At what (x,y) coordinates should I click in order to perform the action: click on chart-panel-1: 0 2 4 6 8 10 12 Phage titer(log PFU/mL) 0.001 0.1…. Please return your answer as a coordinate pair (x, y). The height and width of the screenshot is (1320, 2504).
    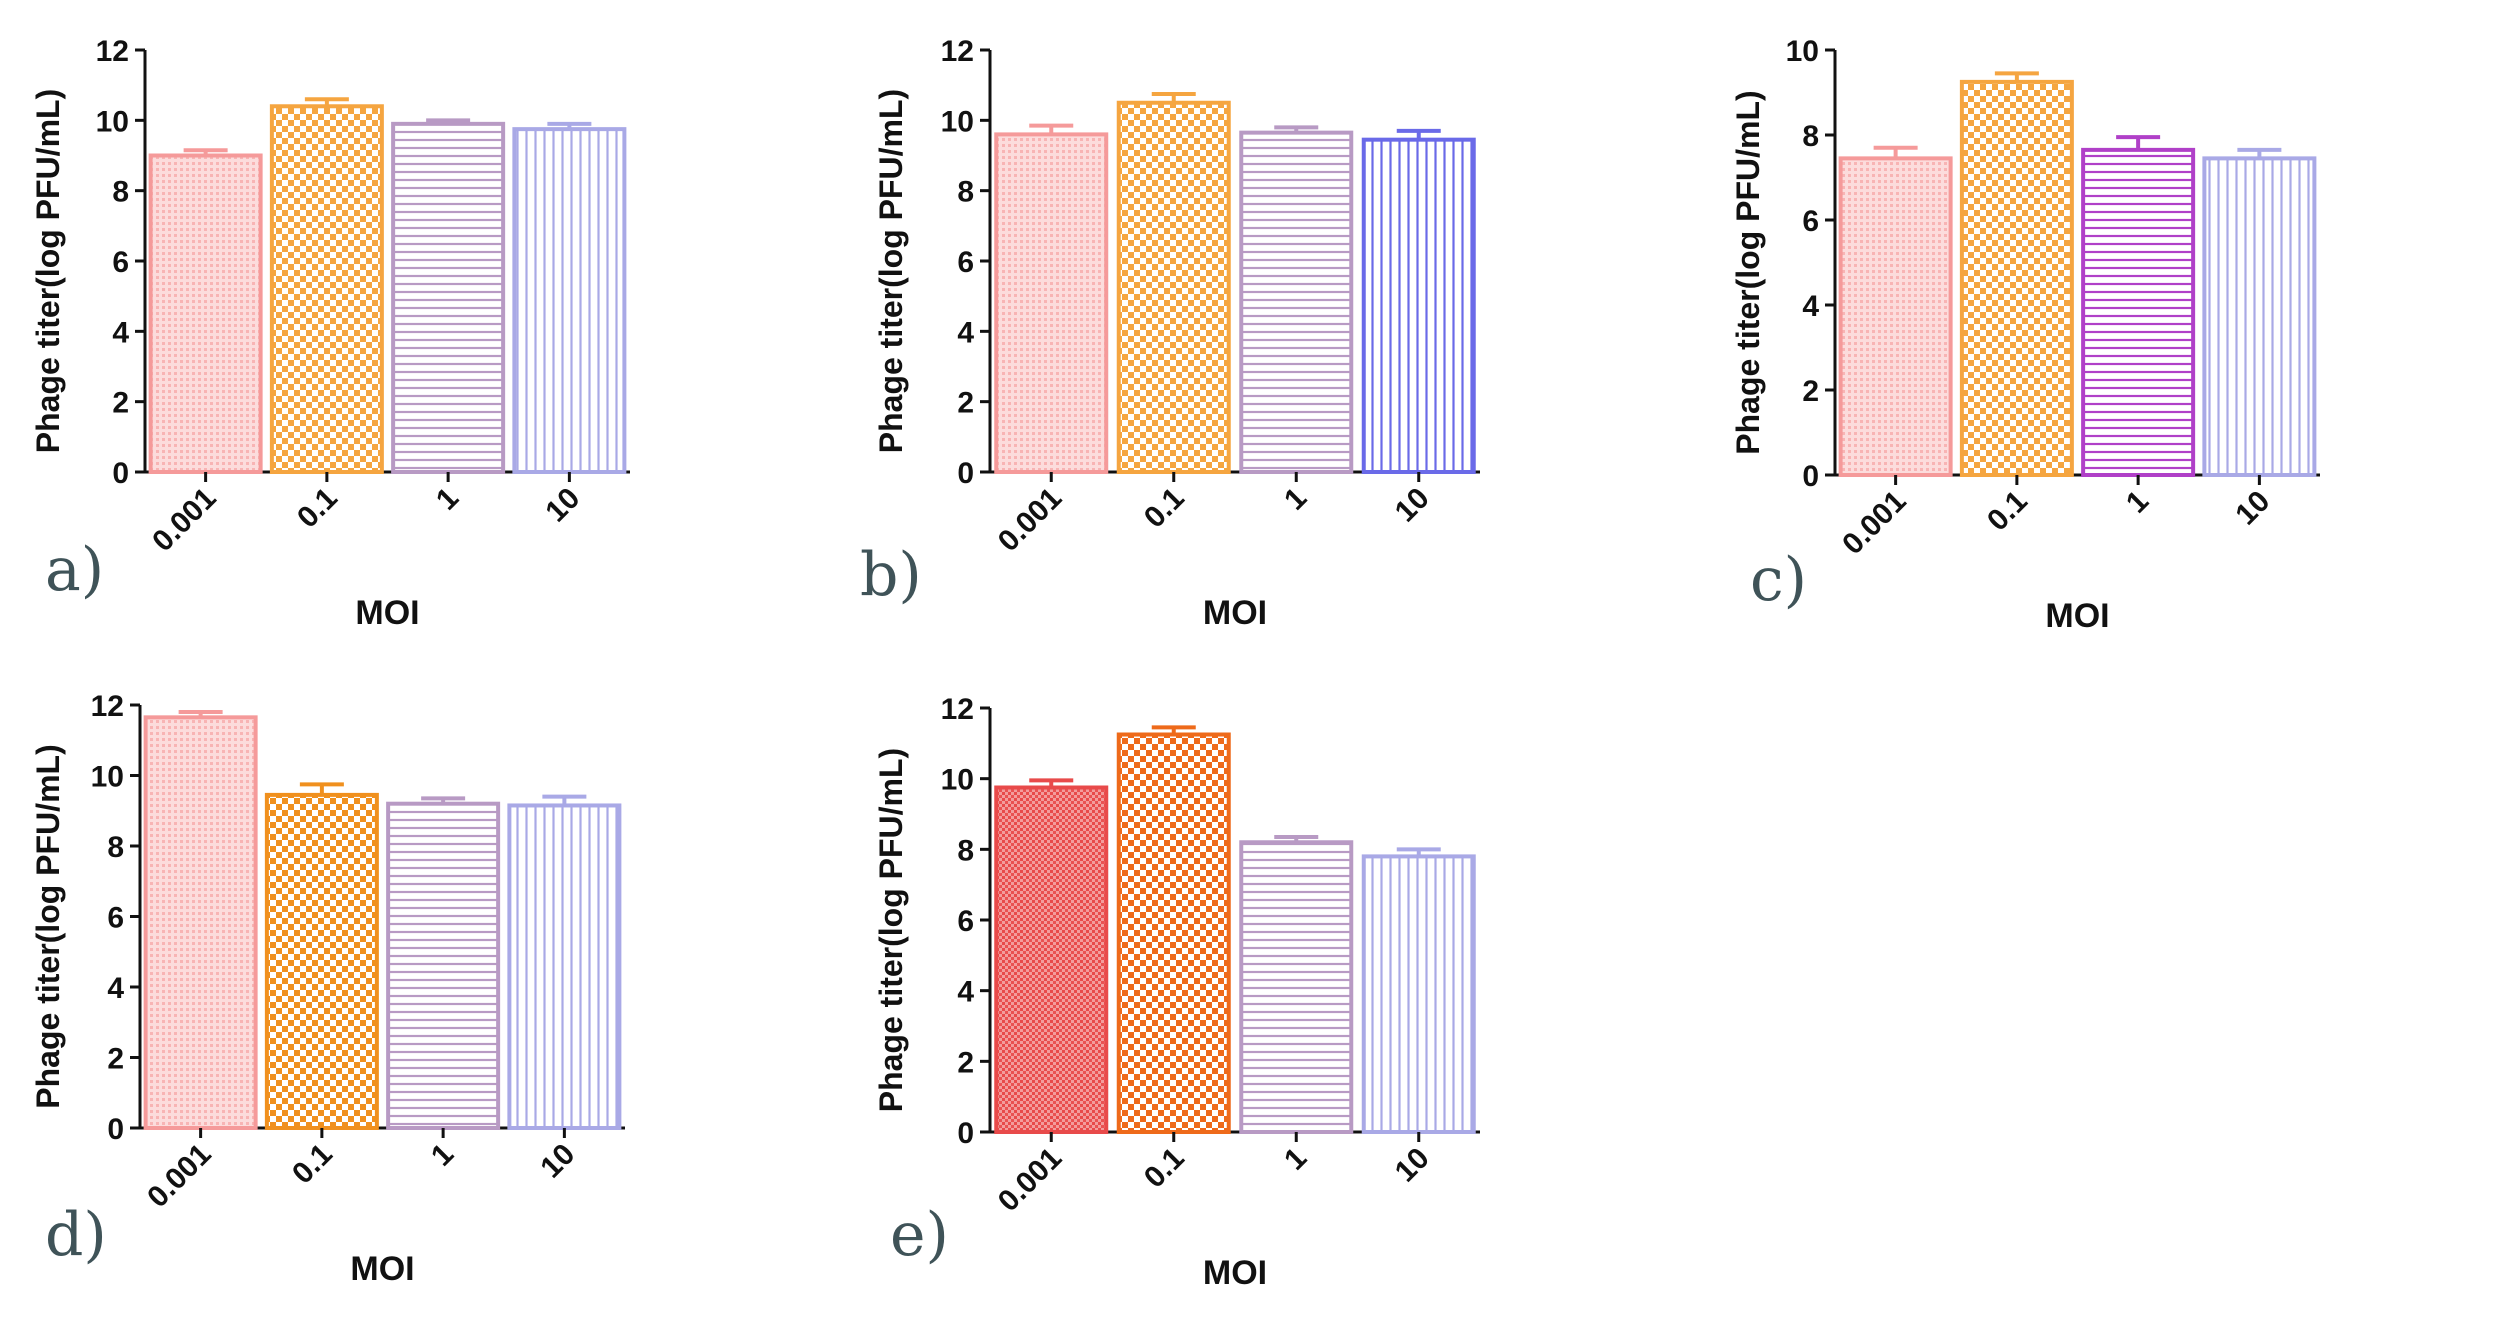
    Looking at the image, I should click on (330, 333).